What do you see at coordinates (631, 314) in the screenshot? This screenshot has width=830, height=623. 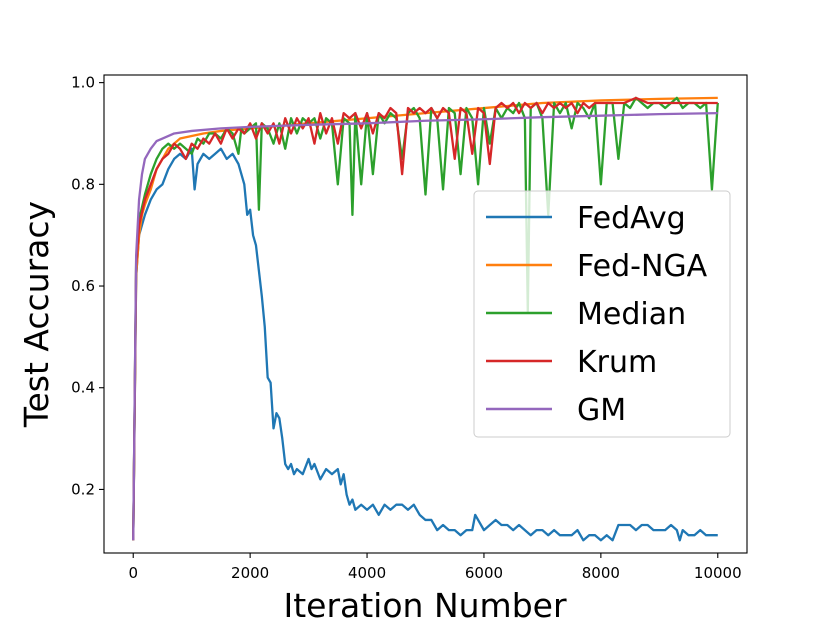 I see `legend-label-median: Median` at bounding box center [631, 314].